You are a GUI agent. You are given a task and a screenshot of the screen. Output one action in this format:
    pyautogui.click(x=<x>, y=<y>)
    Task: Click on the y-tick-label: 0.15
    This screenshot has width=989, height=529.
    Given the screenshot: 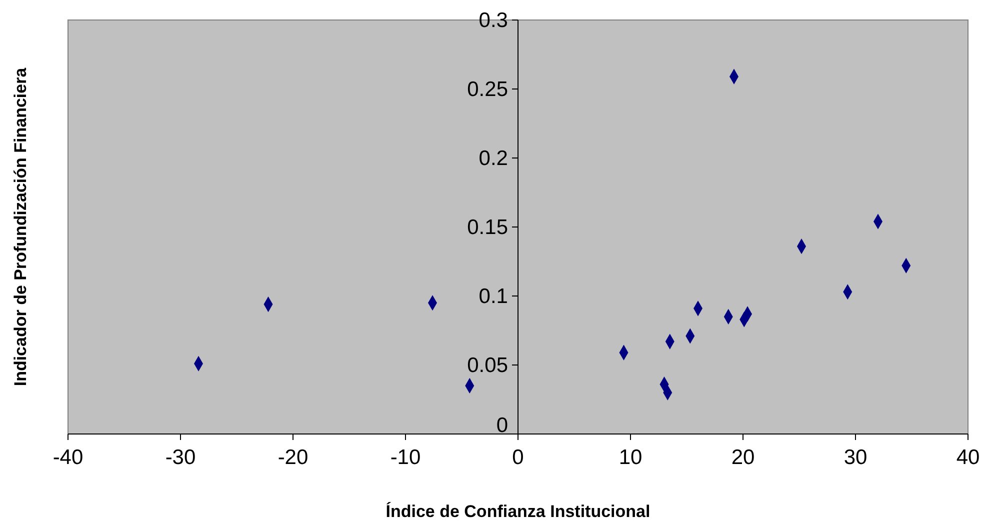 What is the action you would take?
    pyautogui.click(x=487, y=227)
    